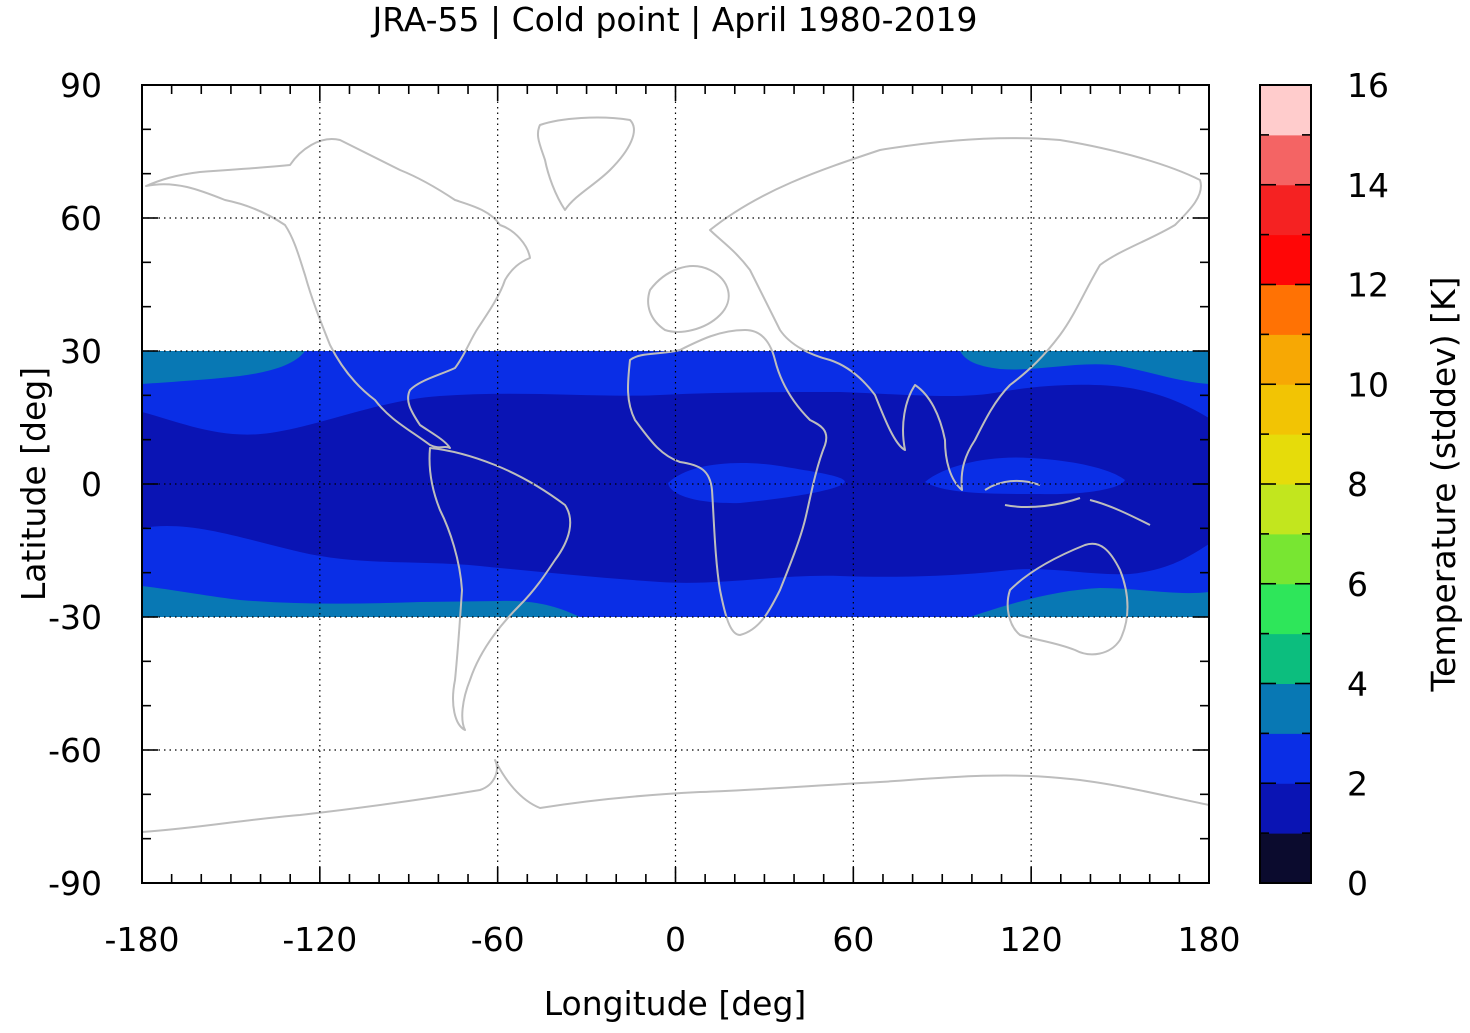  What do you see at coordinates (498, 939) in the screenshot?
I see `x-tick-label: -60` at bounding box center [498, 939].